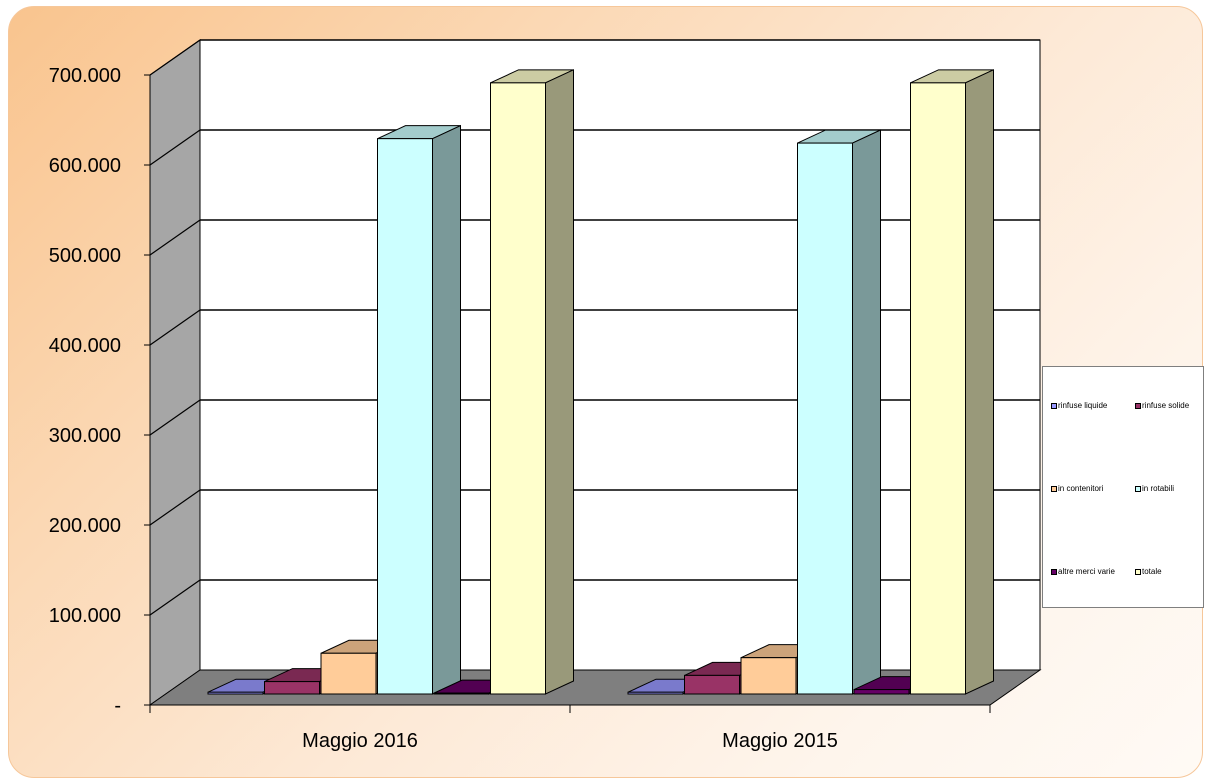 This screenshot has width=1205, height=783. What do you see at coordinates (85, 436) in the screenshot?
I see `y-tick-label: 300.000` at bounding box center [85, 436].